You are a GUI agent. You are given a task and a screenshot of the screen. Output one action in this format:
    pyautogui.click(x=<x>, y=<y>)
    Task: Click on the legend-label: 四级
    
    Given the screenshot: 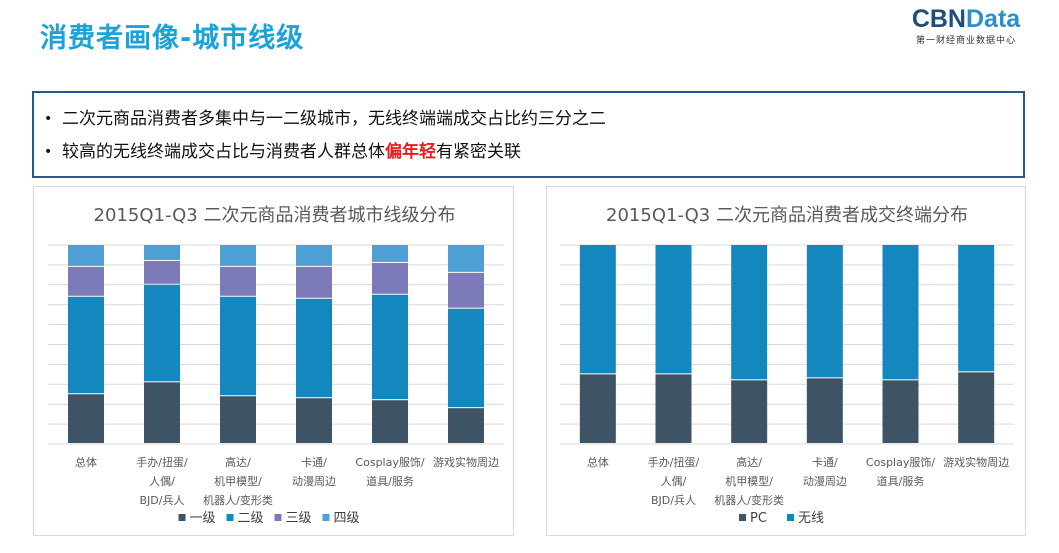 What is the action you would take?
    pyautogui.click(x=347, y=518)
    